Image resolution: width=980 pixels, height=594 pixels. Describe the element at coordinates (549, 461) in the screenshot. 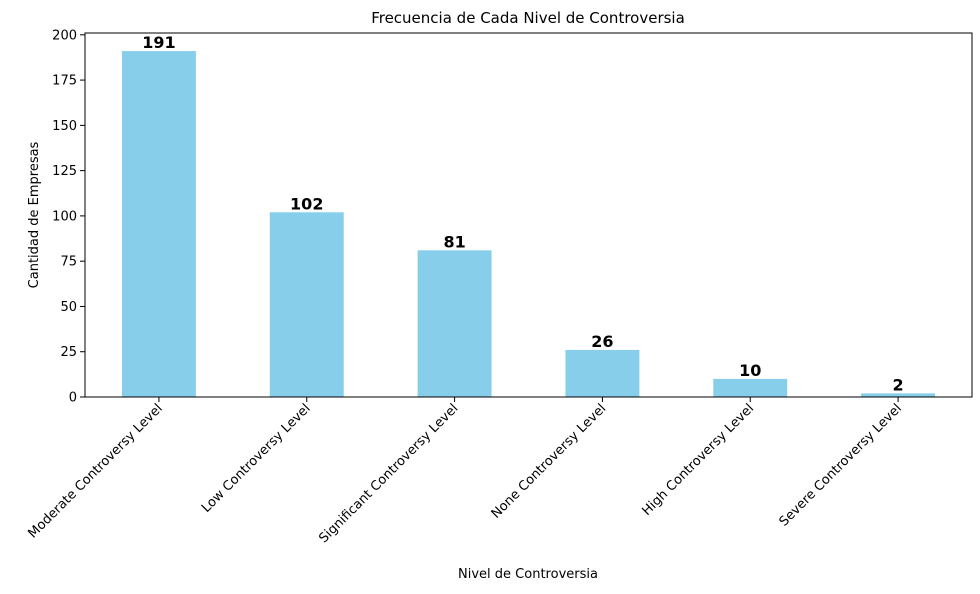

I see `x-tick-label: None Controversy Level` at that location.